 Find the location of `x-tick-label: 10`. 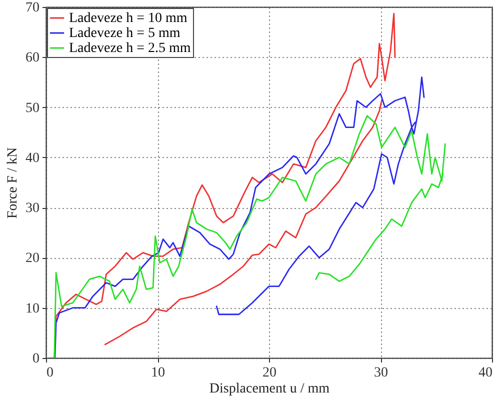

x-tick-label: 10 is located at coordinates (158, 373).